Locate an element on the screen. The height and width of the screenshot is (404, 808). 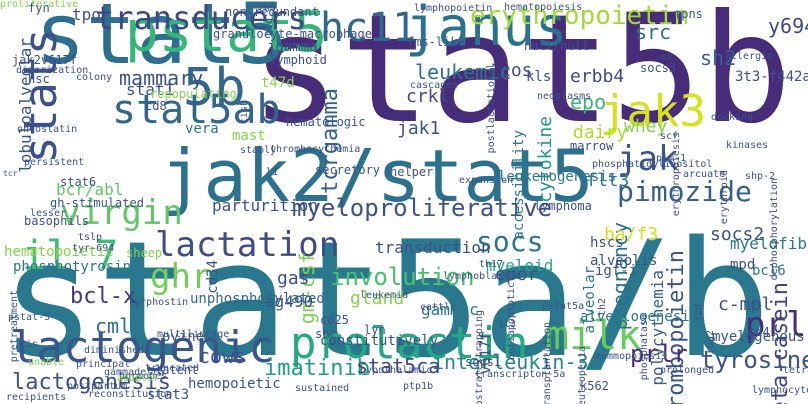
word-gh-stimulated: gh-stimulated is located at coordinates (97, 203).